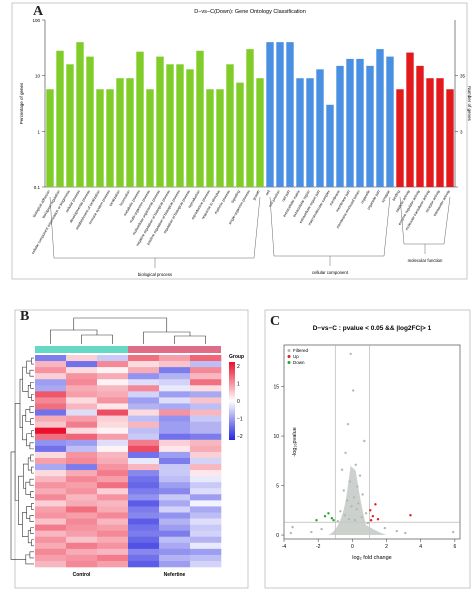 This screenshot has height=595, width=474. I want to click on right-tick-label: 3, so click(461, 131).